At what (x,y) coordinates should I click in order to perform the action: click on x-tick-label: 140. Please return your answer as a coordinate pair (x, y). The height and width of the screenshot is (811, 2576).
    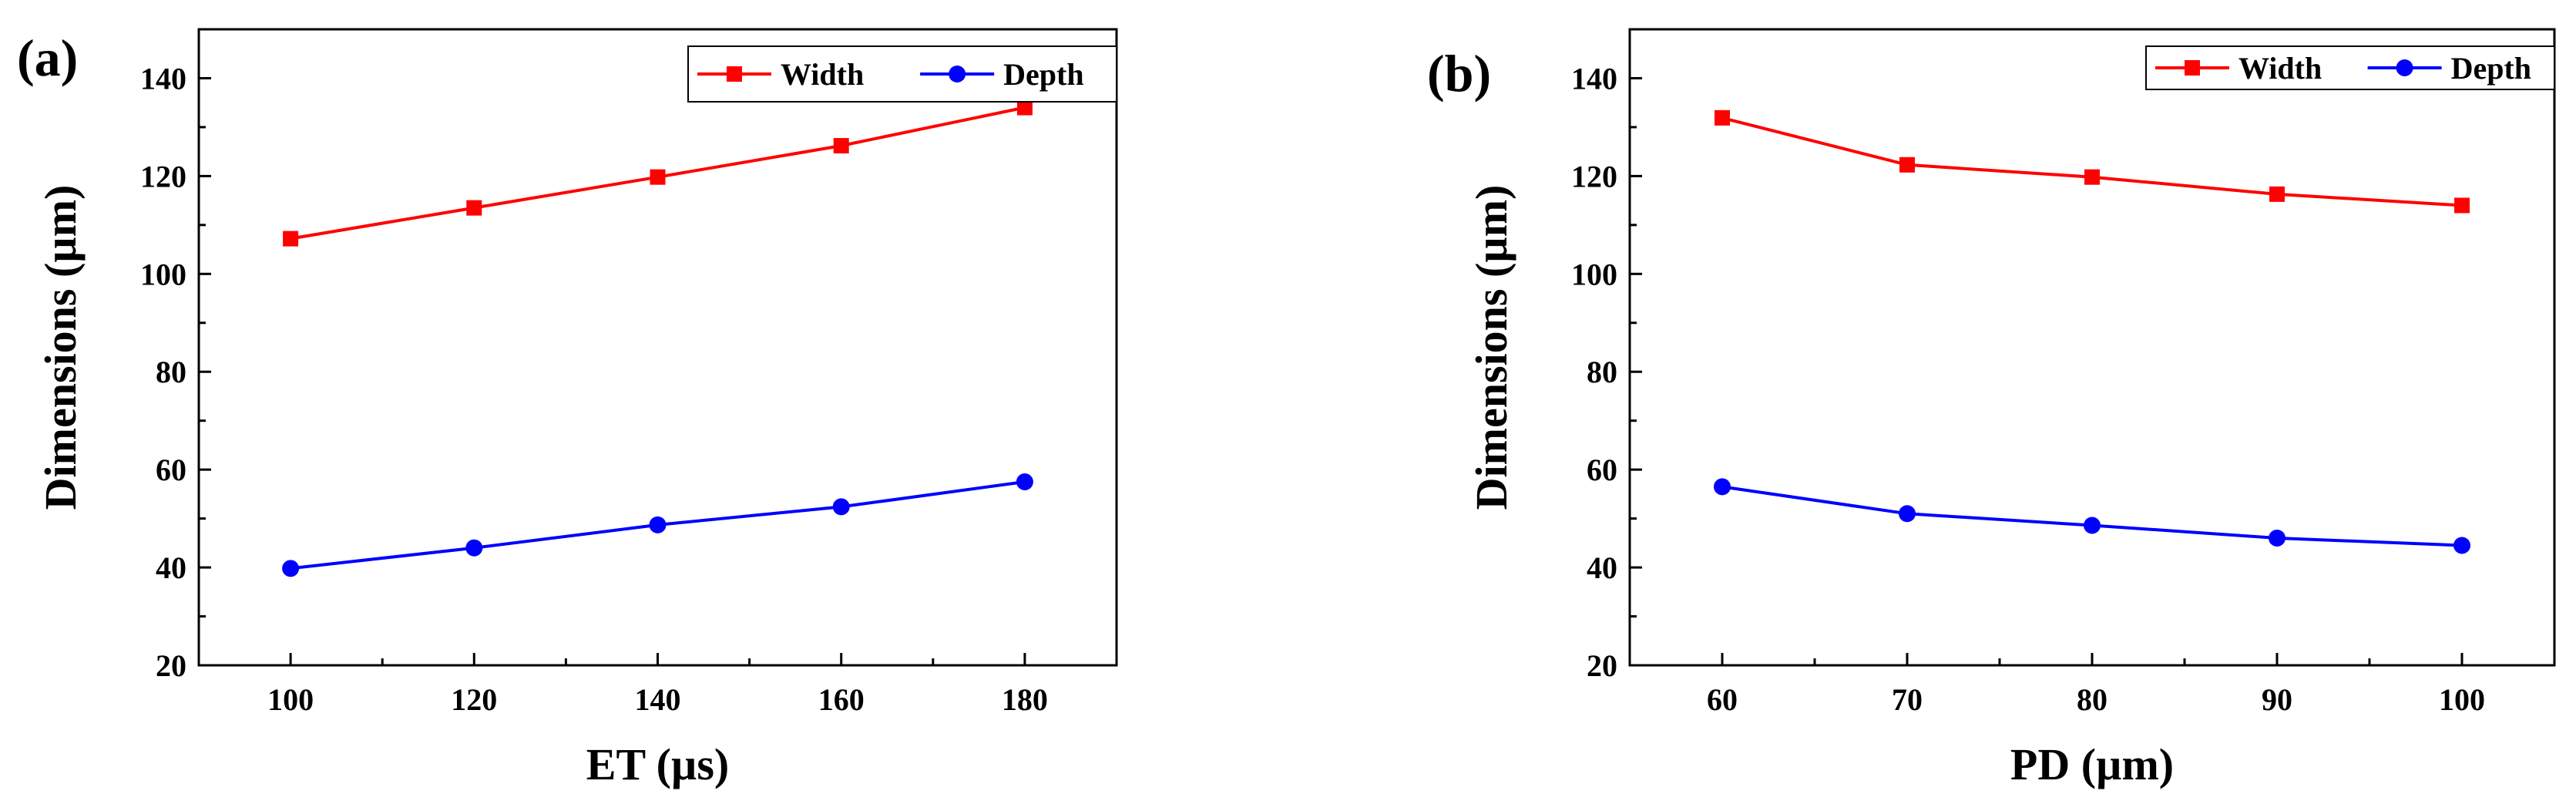
    Looking at the image, I should click on (658, 699).